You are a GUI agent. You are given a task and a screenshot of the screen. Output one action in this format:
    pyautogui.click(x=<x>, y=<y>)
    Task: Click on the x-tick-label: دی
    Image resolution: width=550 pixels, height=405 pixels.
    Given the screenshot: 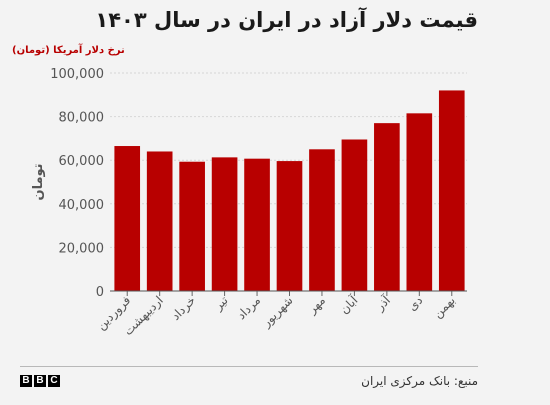 What is the action you would take?
    pyautogui.click(x=415, y=303)
    